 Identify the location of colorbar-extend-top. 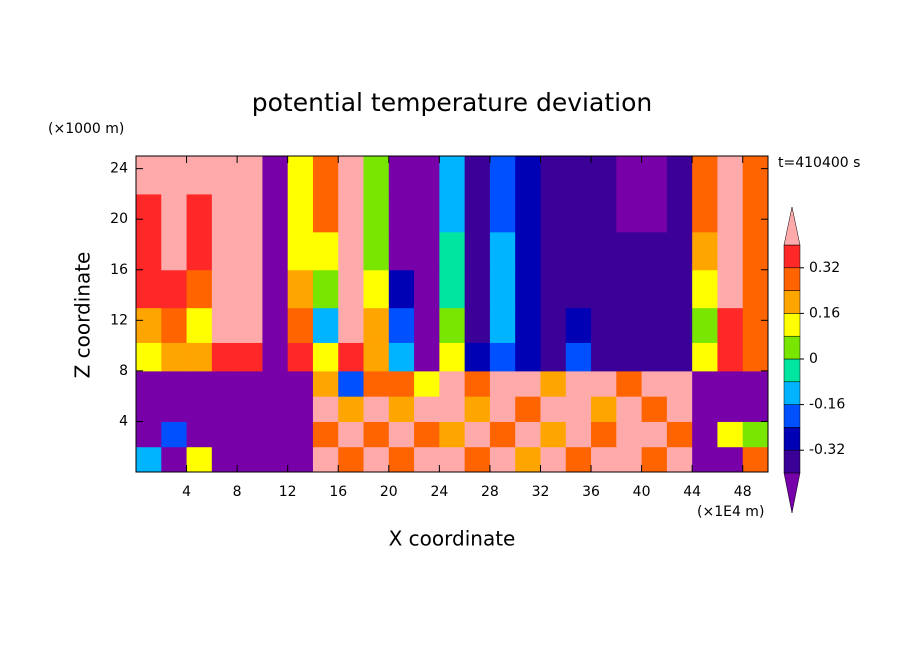
(792, 226).